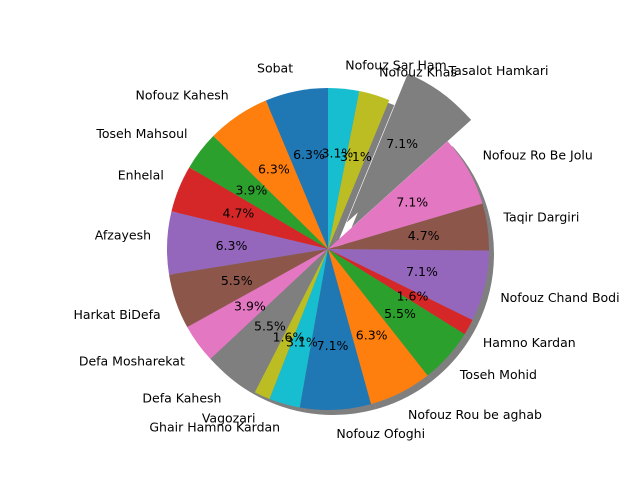 The image size is (640, 480). I want to click on pie-slice-defa-kahesh, so click(269, 321).